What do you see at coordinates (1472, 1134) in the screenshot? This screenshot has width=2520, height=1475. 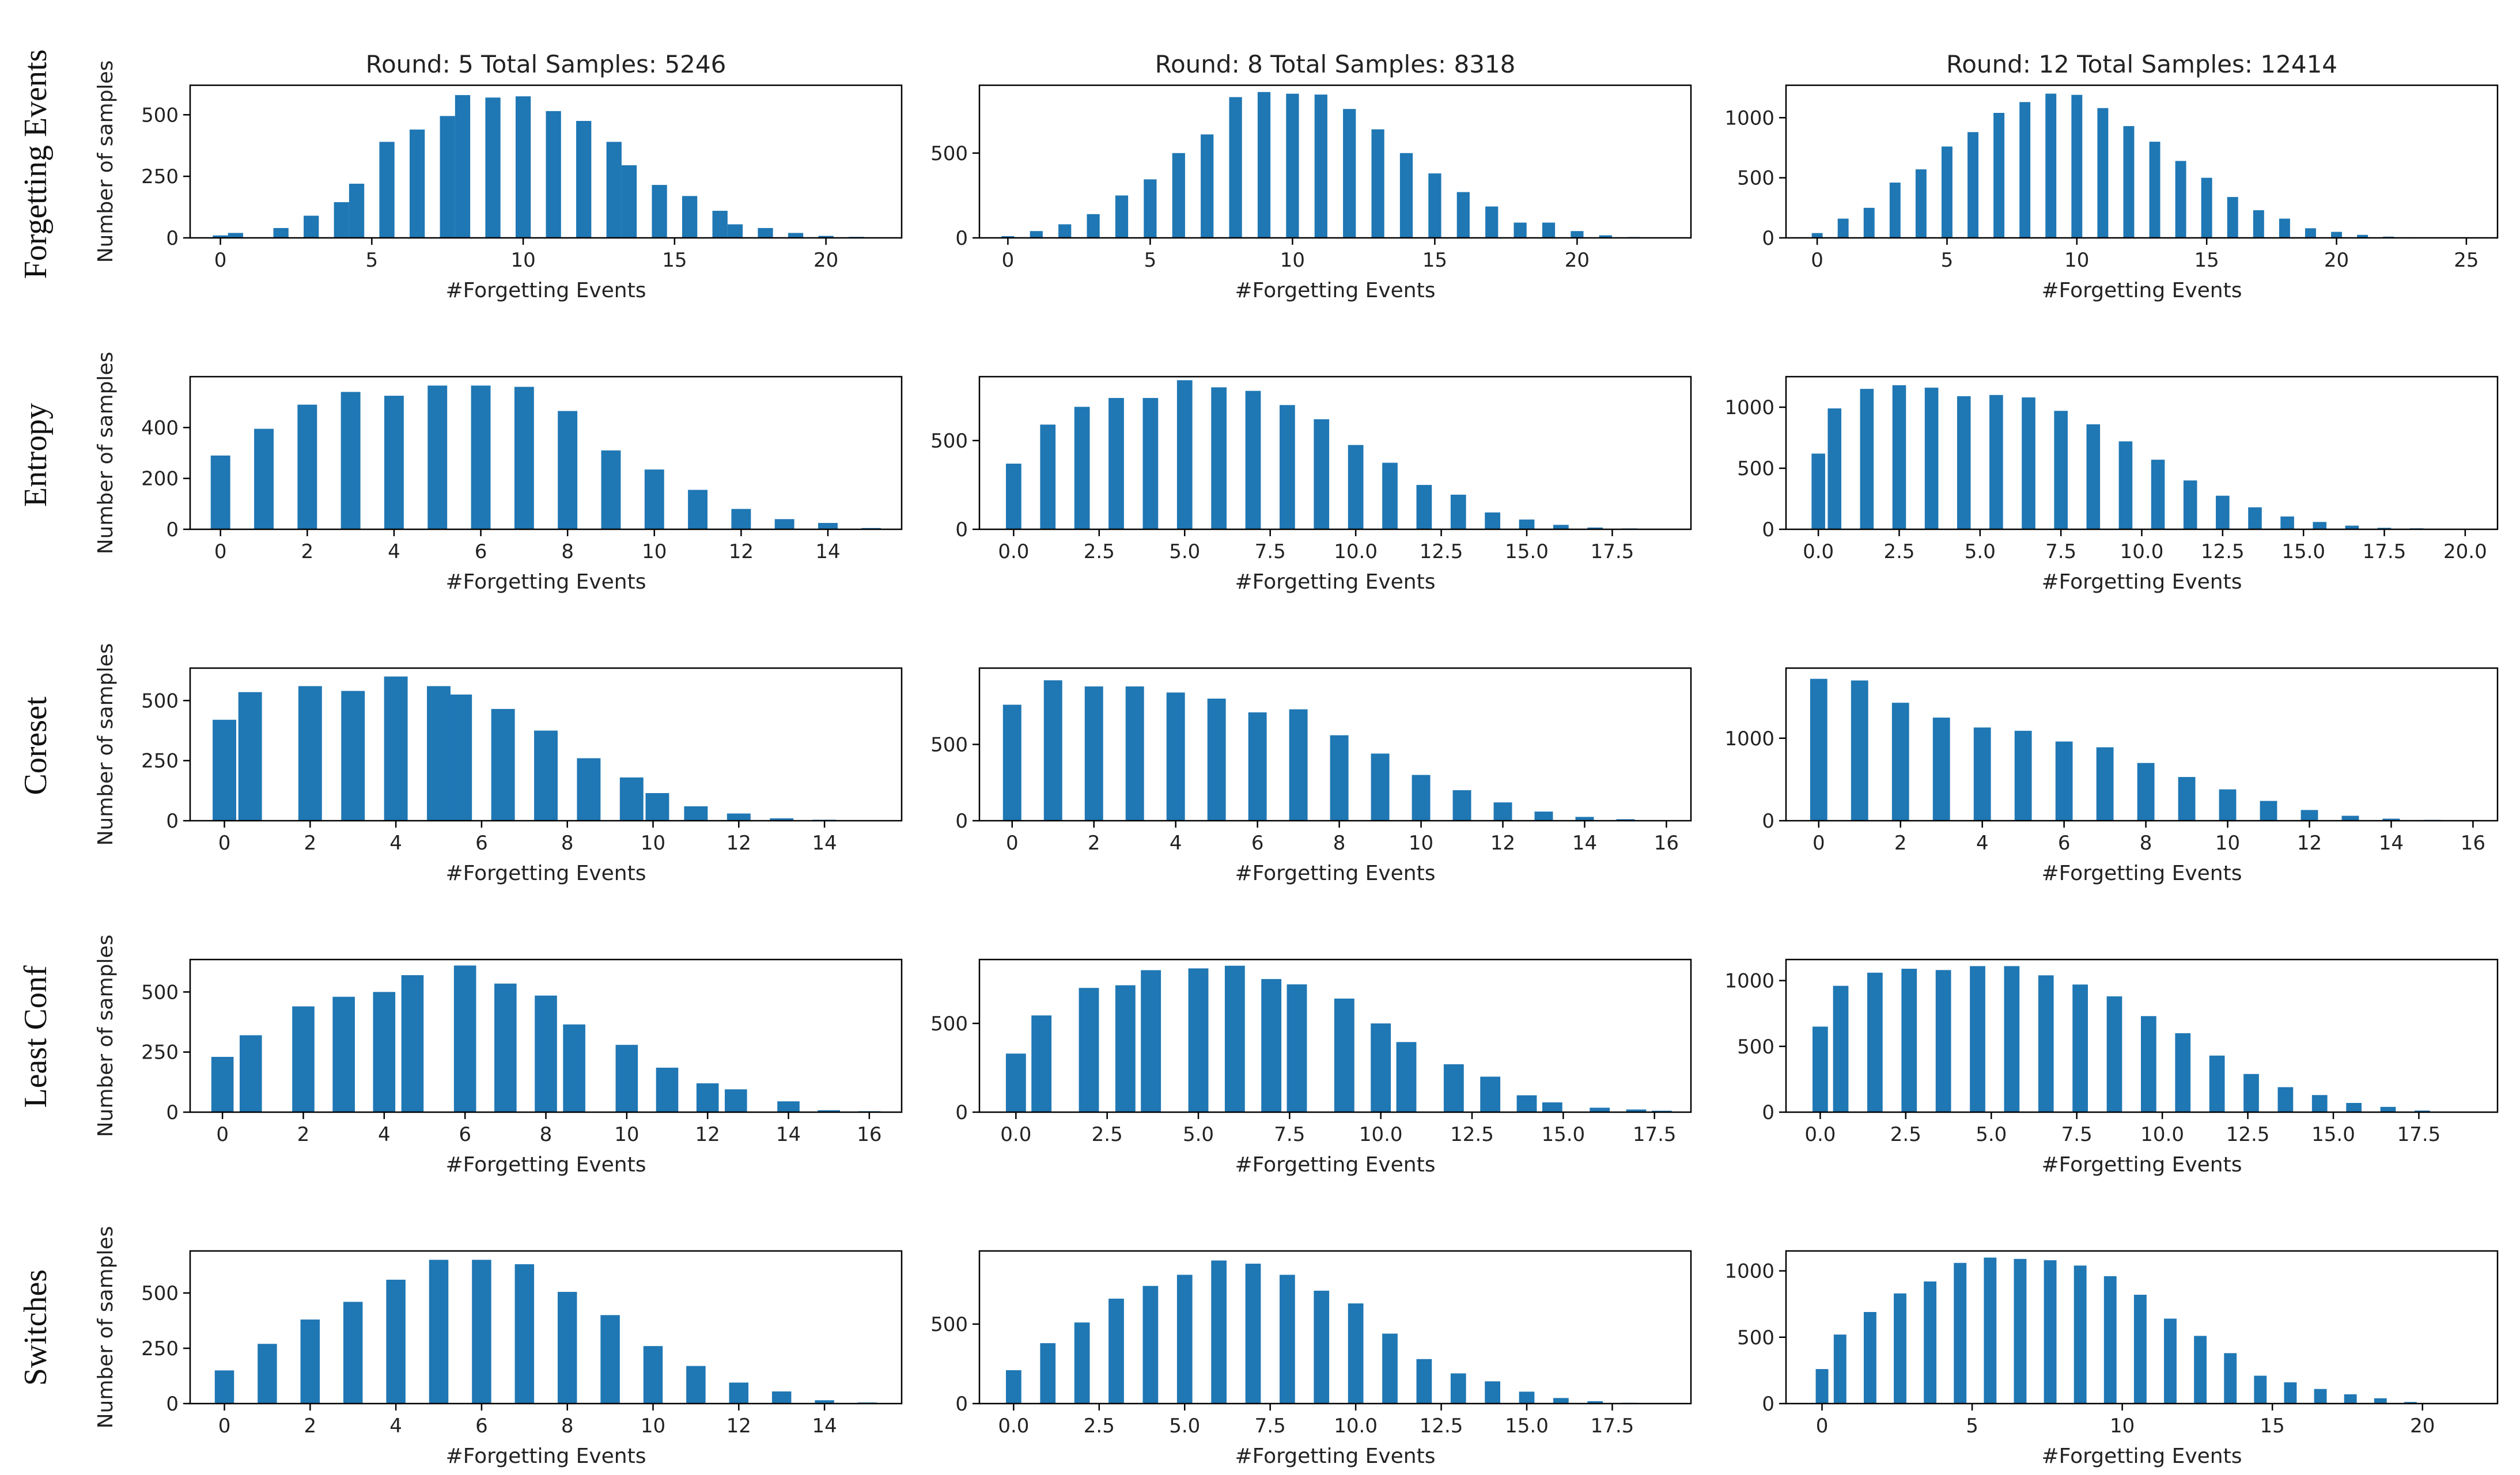 I see `chart-least-conf-col2-xtick-label-6: 12.5` at bounding box center [1472, 1134].